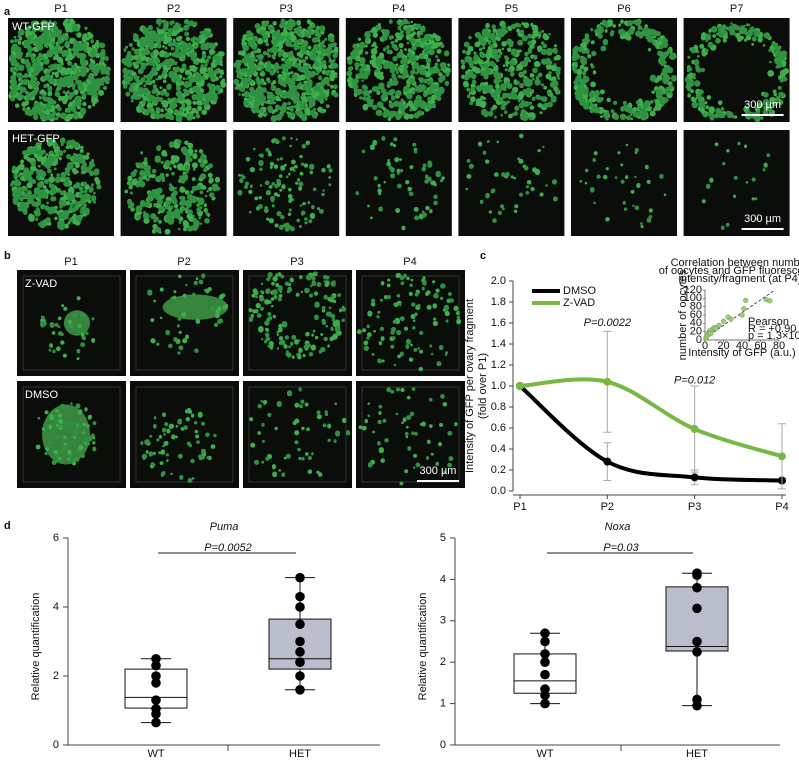 This screenshot has width=799, height=761. I want to click on x-tick-label: P3, so click(694, 507).